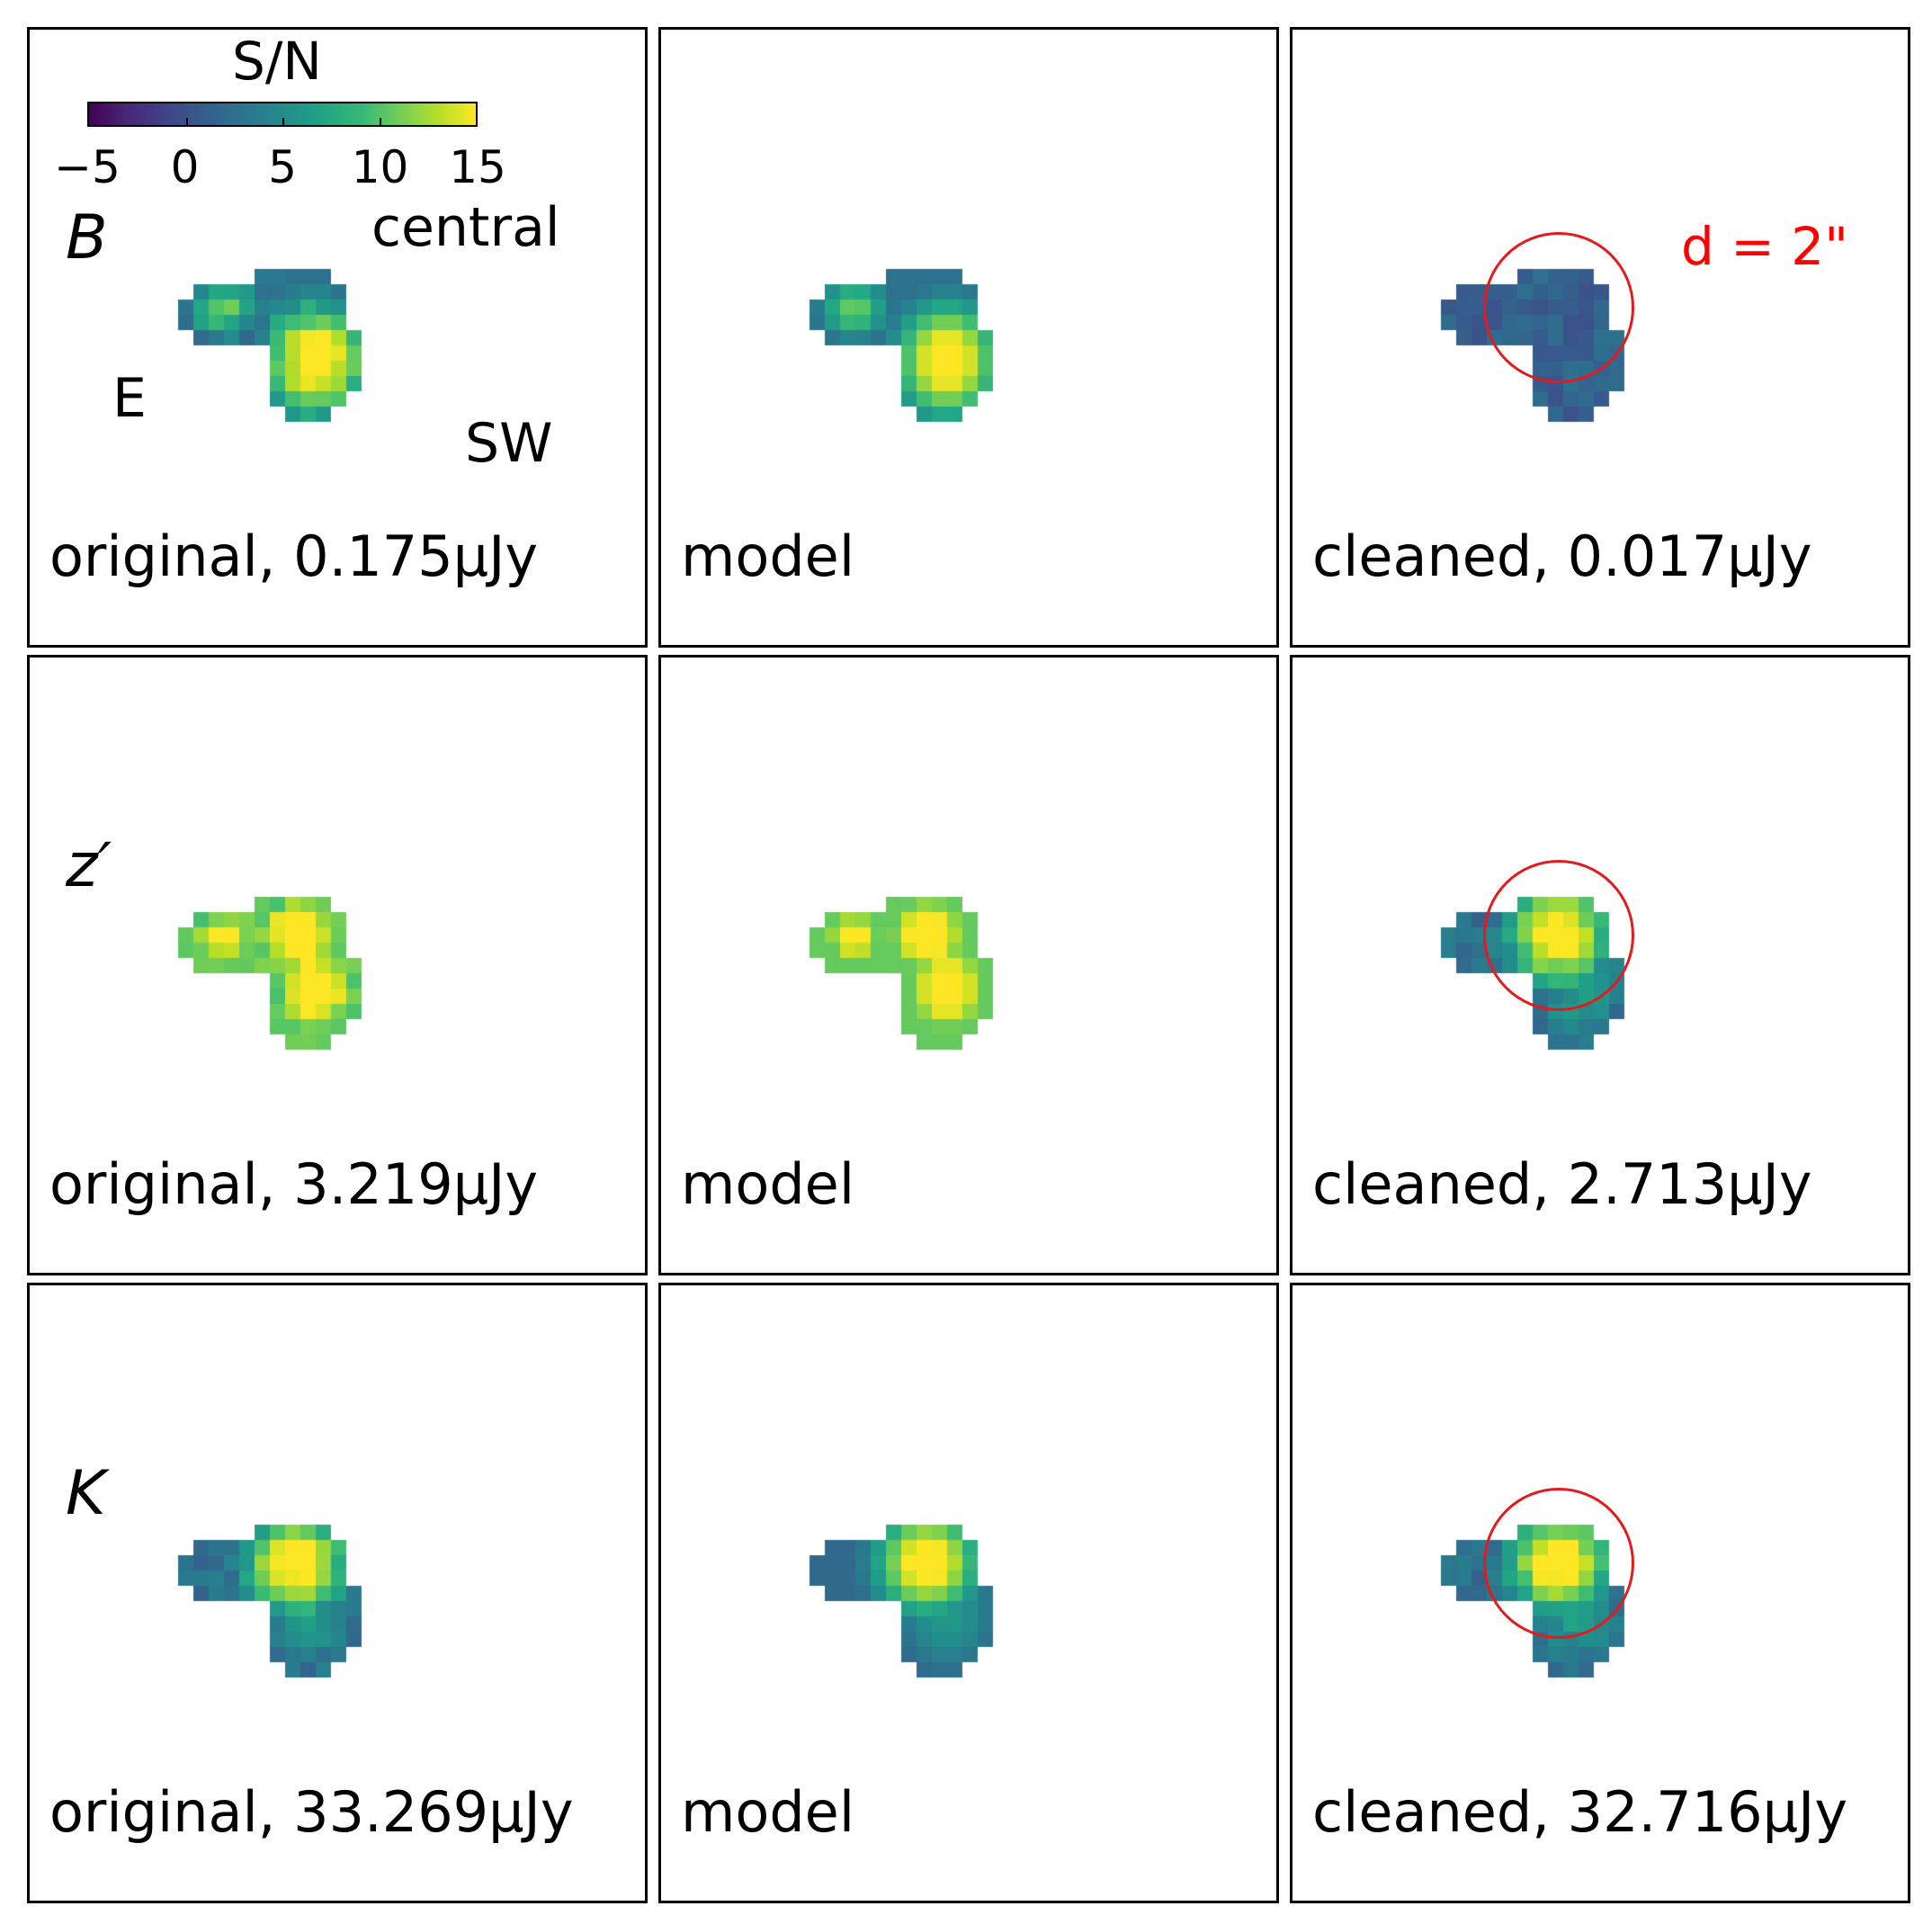 The height and width of the screenshot is (1924, 1932). I want to click on panel-model-row1: model, so click(968, 337).